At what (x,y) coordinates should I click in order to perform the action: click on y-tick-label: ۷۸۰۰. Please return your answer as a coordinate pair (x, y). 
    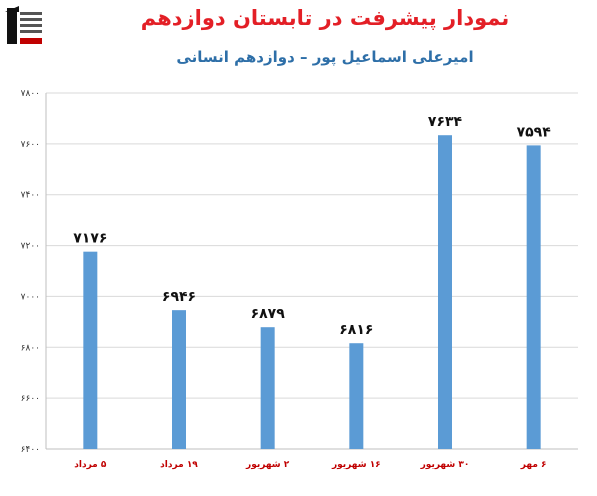
    Looking at the image, I should click on (30, 94).